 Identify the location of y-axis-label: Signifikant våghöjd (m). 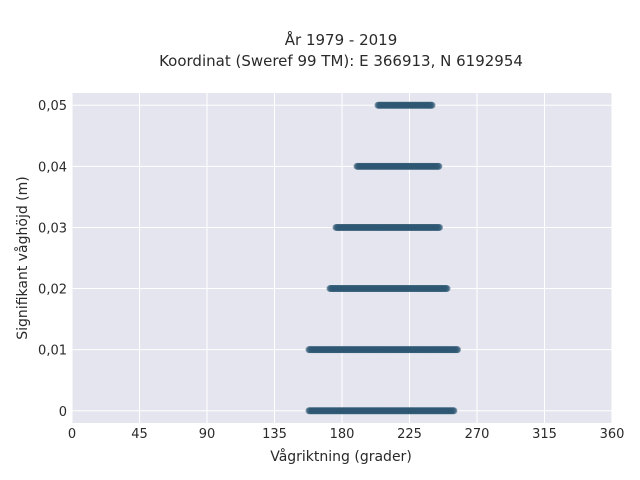
(22, 257).